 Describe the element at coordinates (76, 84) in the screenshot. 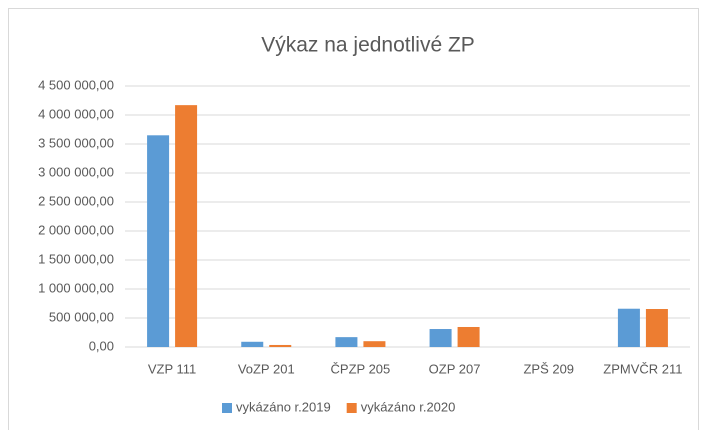

I see `y-tick-label: 4 500 000,00` at that location.